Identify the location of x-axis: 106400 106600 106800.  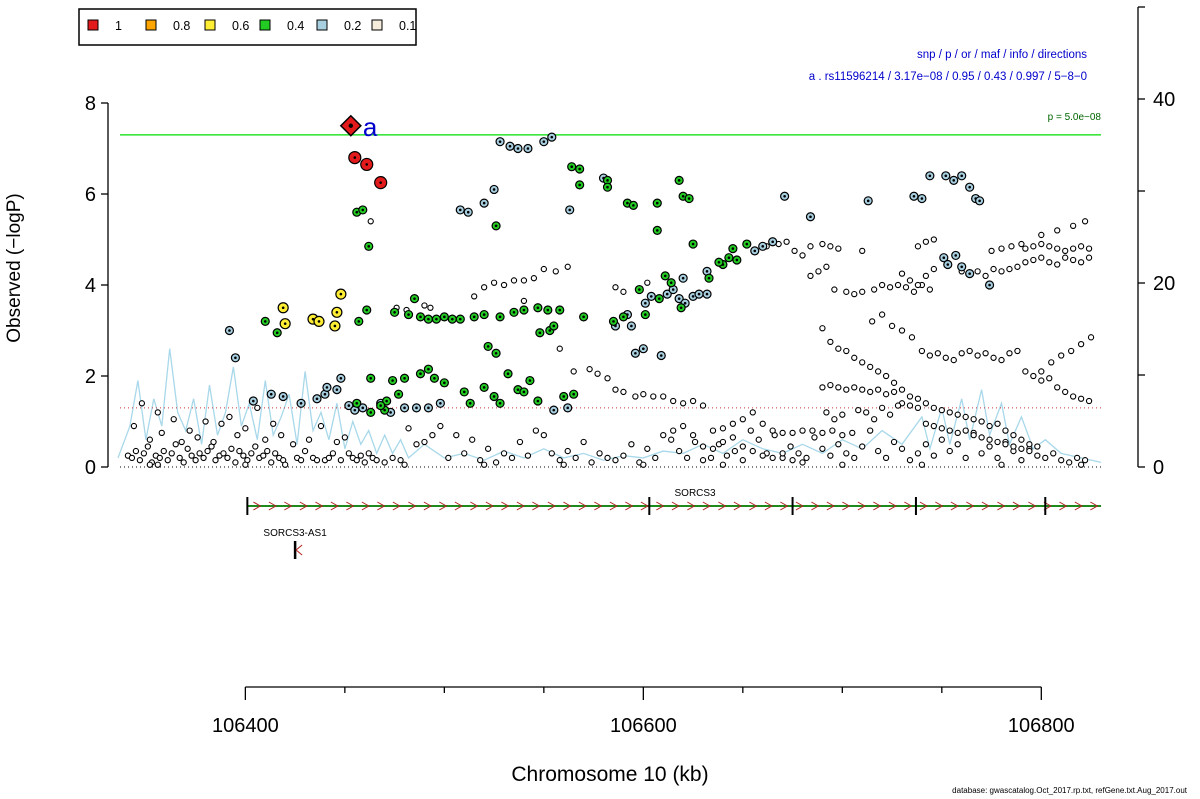
(643, 711).